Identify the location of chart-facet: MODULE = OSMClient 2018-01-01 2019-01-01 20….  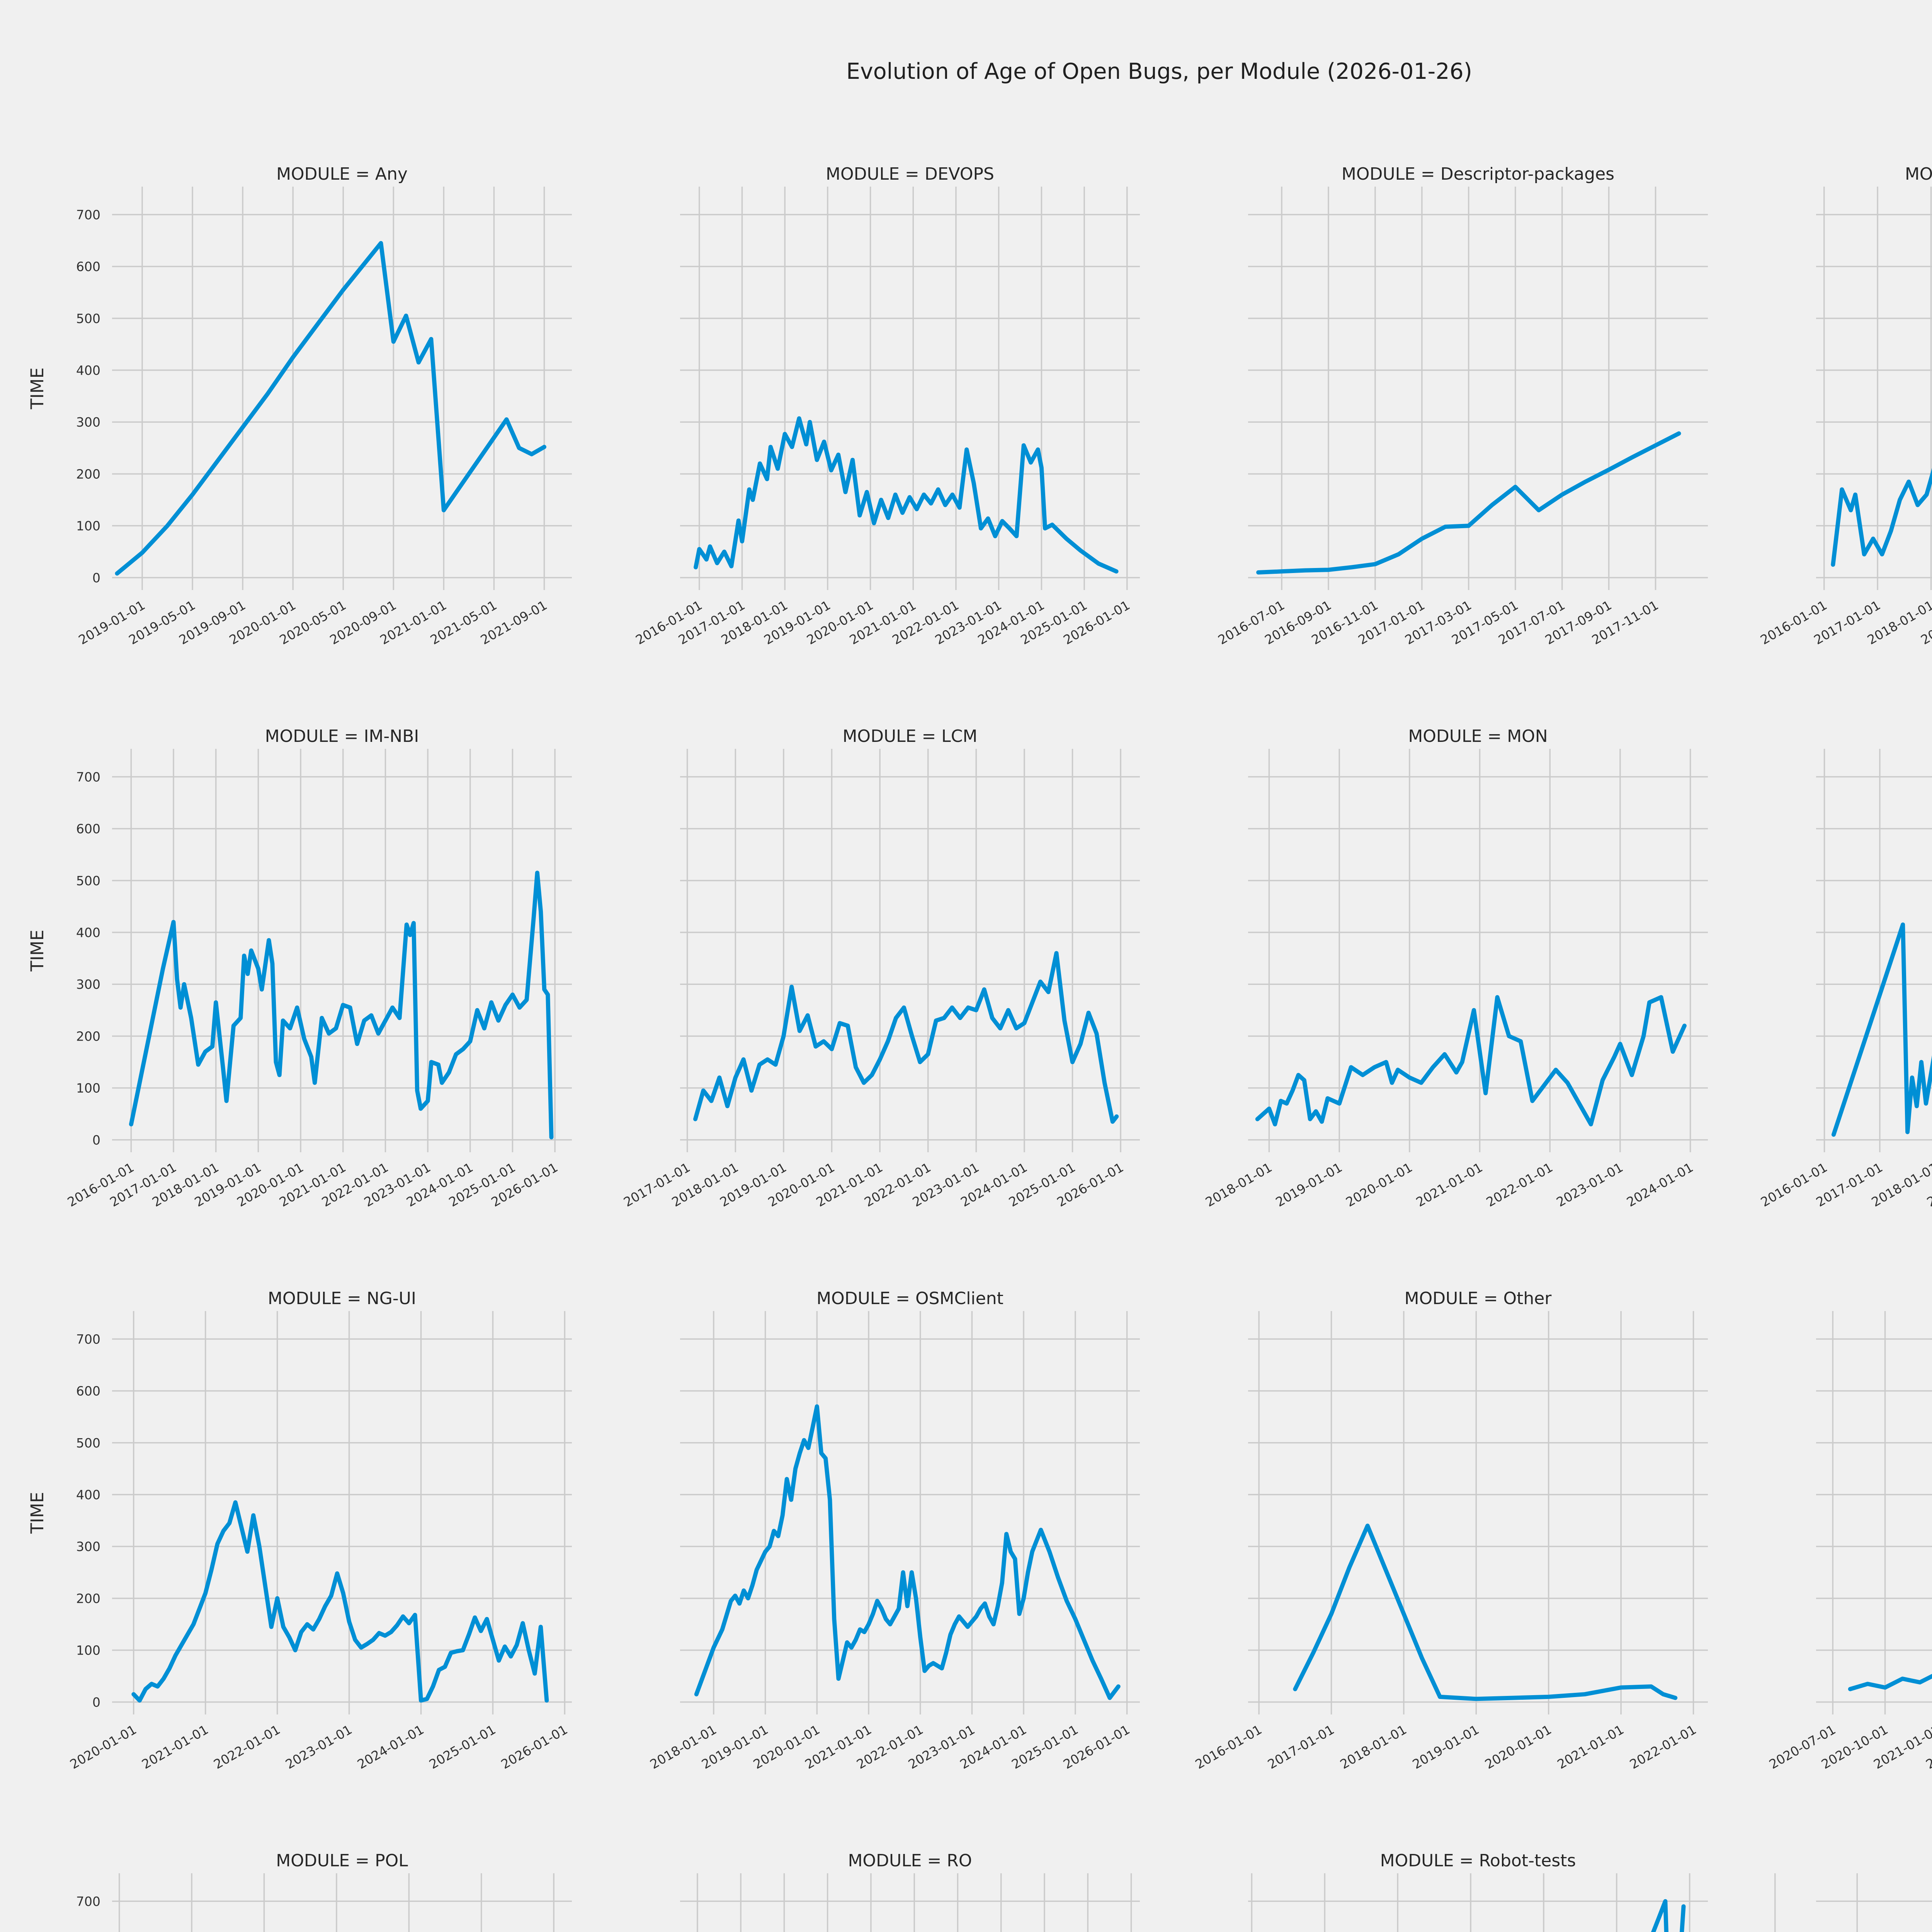
(893, 1531).